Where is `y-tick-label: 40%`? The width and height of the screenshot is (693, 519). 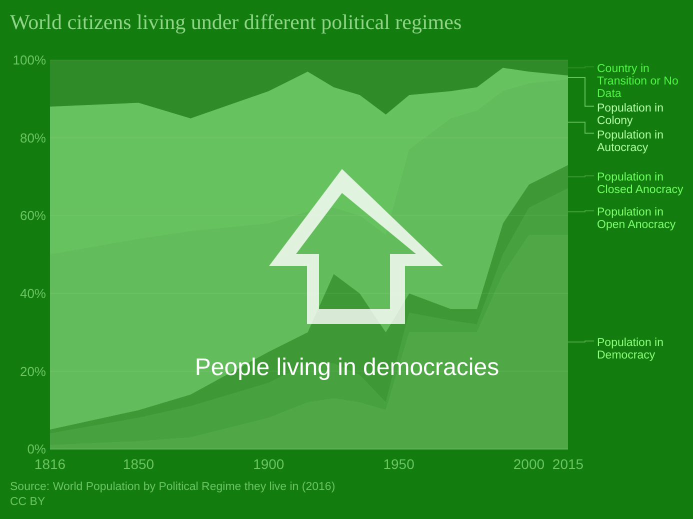
y-tick-label: 40% is located at coordinates (33, 293).